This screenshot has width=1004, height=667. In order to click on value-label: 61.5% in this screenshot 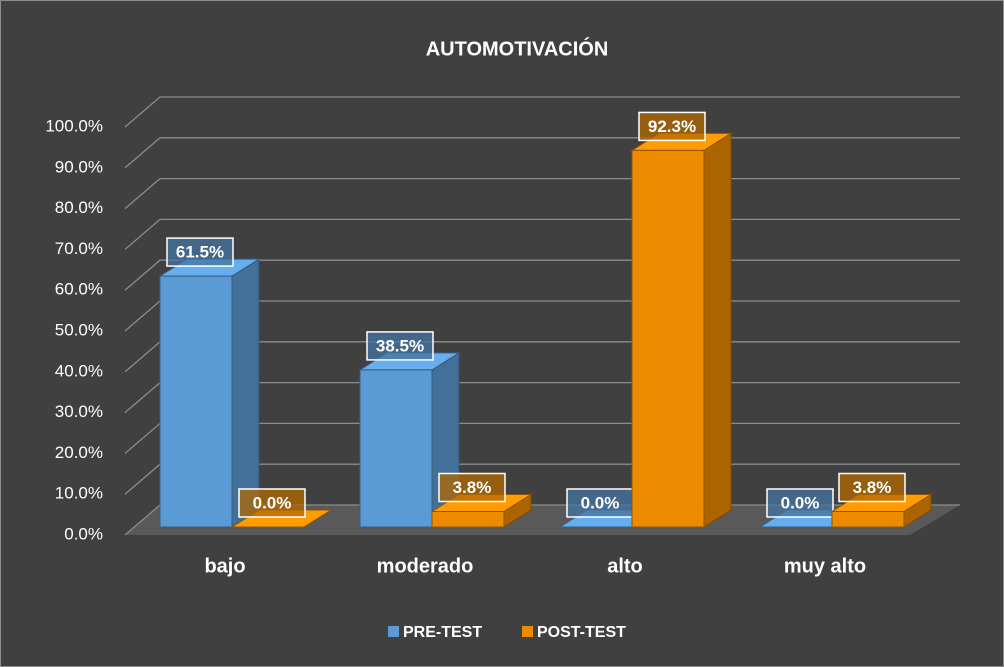, I will do `click(200, 252)`.